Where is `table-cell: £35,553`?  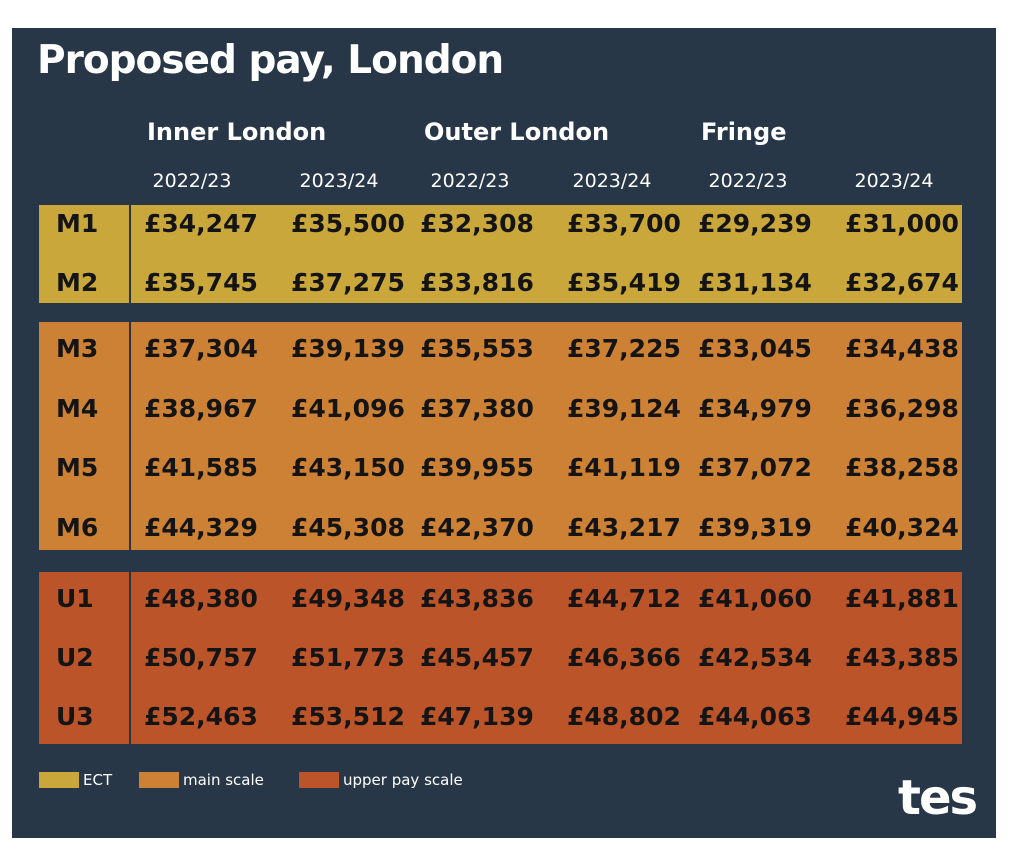
table-cell: £35,553 is located at coordinates (477, 348).